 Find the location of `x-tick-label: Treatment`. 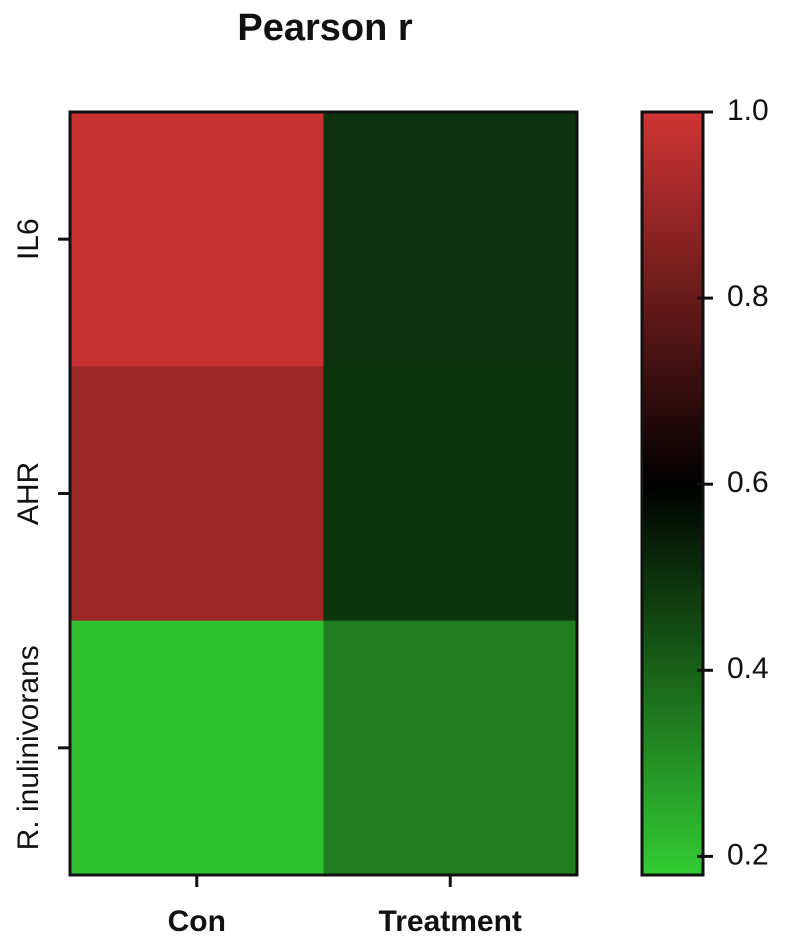

x-tick-label: Treatment is located at coordinates (450, 921).